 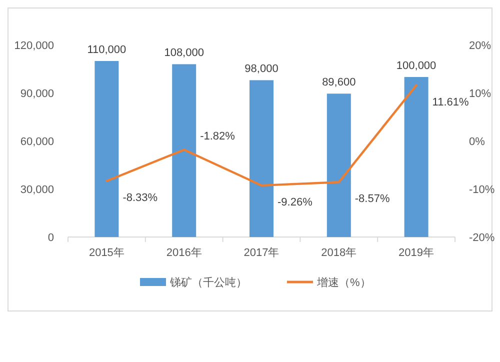 I want to click on data-label: 100,000, so click(x=416, y=66).